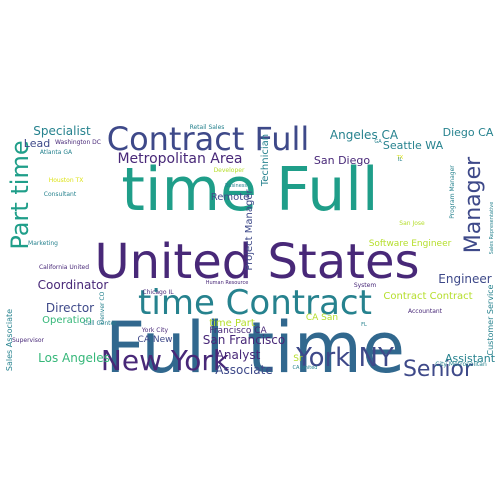  Describe the element at coordinates (238, 331) in the screenshot. I see `word-francisco-ca: Francisco CA` at that location.